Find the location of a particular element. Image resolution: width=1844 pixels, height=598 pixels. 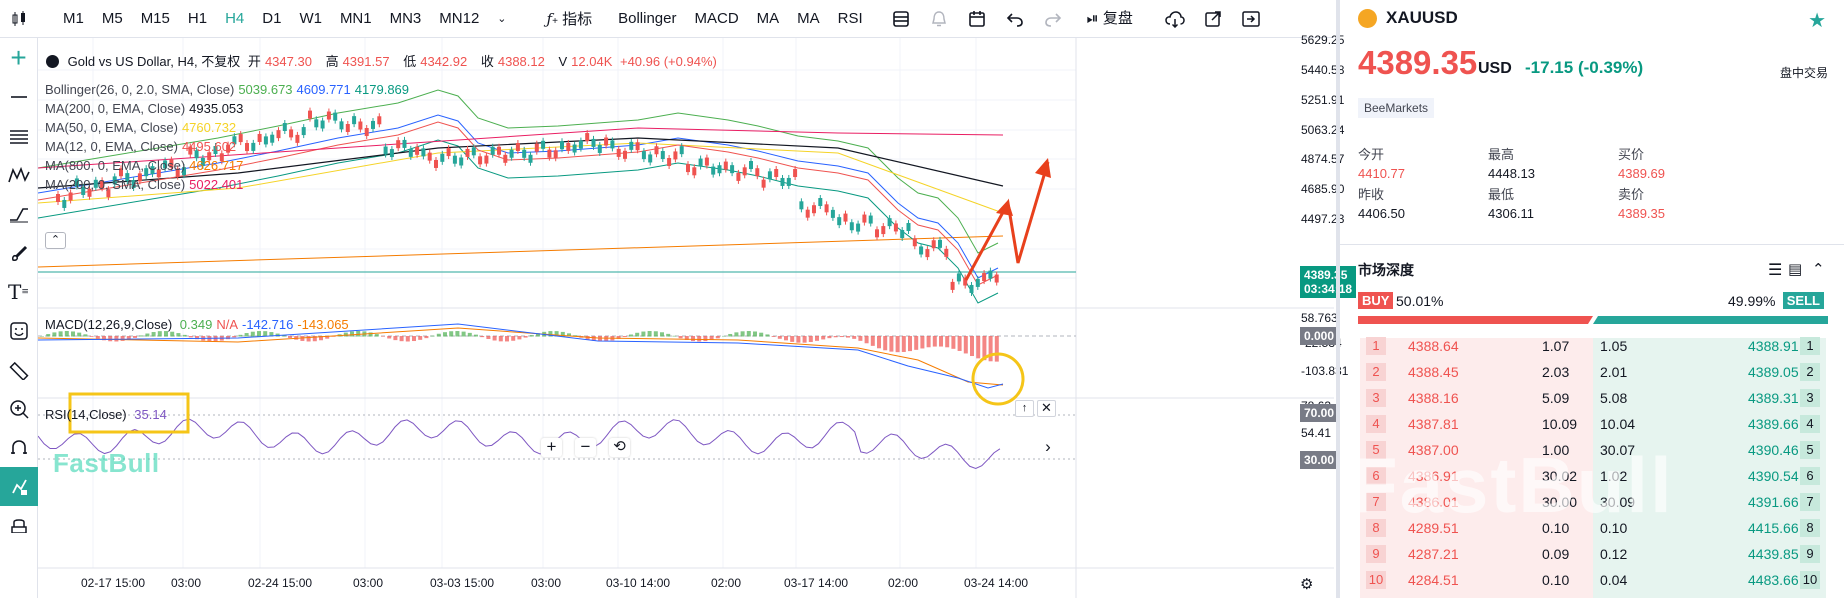

text-tool-icon: T ≡ is located at coordinates (18, 291).